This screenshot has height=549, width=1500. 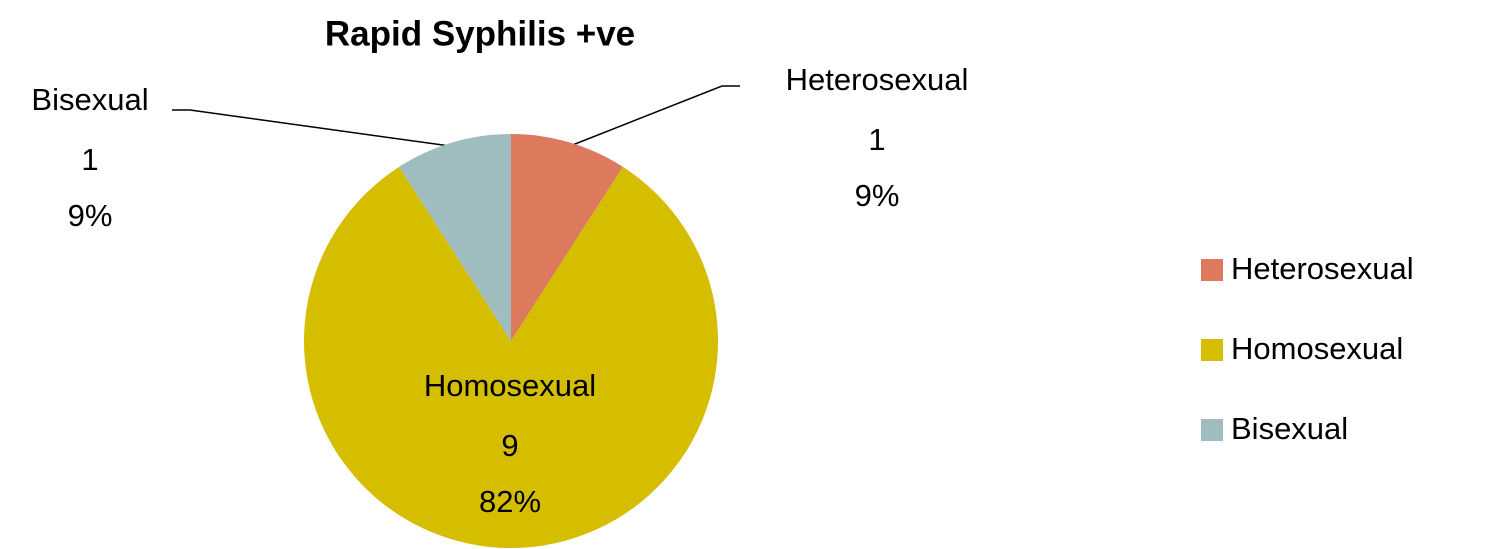 What do you see at coordinates (509, 445) in the screenshot?
I see `data-label-value: 9` at bounding box center [509, 445].